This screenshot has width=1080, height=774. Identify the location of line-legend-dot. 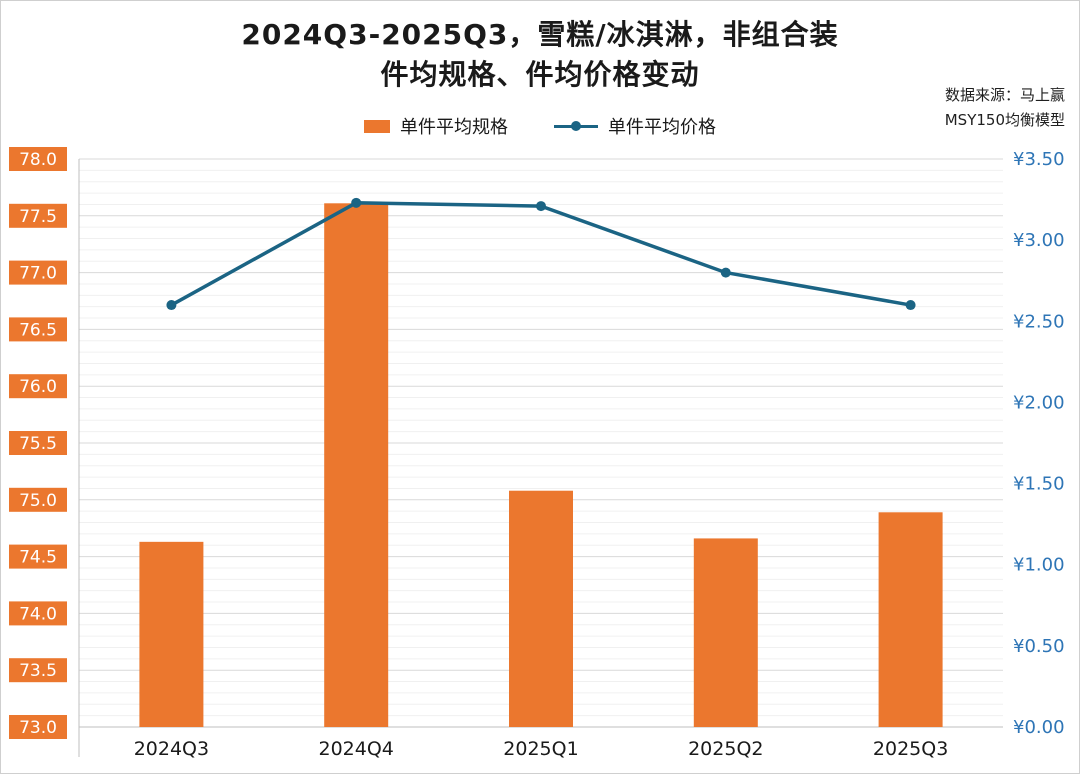
(576, 126).